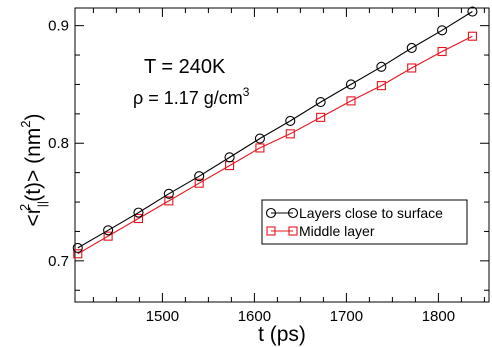 The width and height of the screenshot is (492, 347). Describe the element at coordinates (188, 98) in the screenshot. I see `annotation-density-text: ρ = 1.17 g/cm` at that location.